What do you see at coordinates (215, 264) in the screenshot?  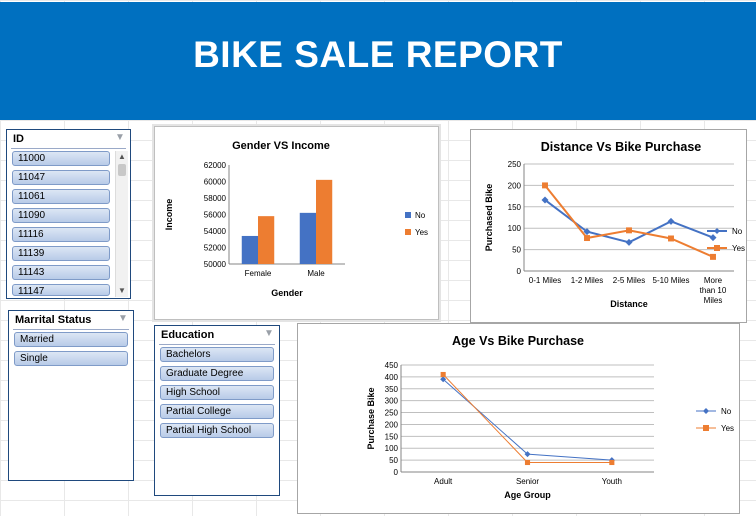 I see `y-tick-label: 50000` at bounding box center [215, 264].